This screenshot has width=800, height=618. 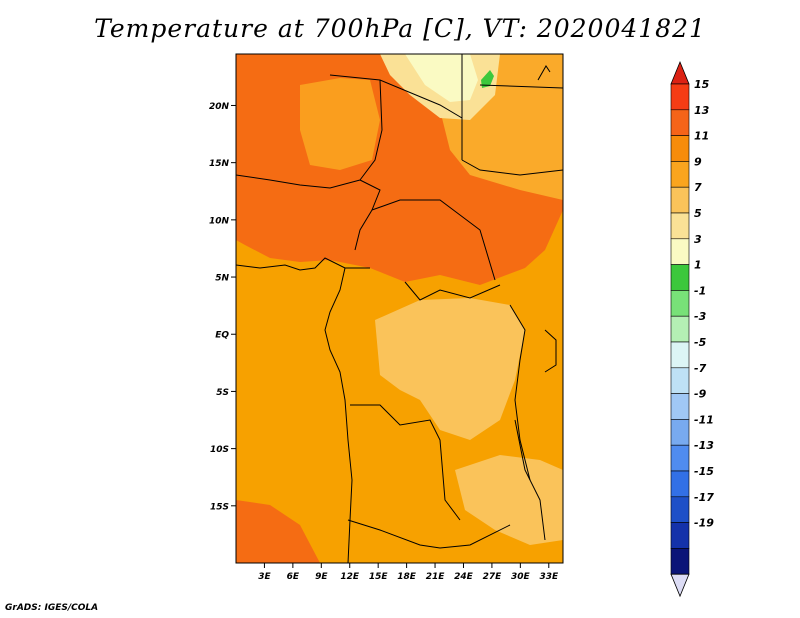 I want to click on lon-label: 18E, so click(x=407, y=577).